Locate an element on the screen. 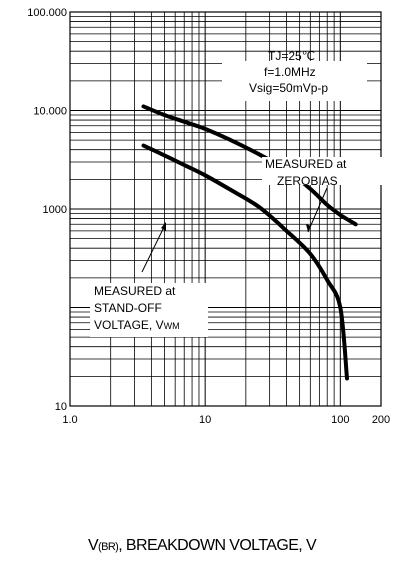  x-tick-label: 10 is located at coordinates (205, 420).